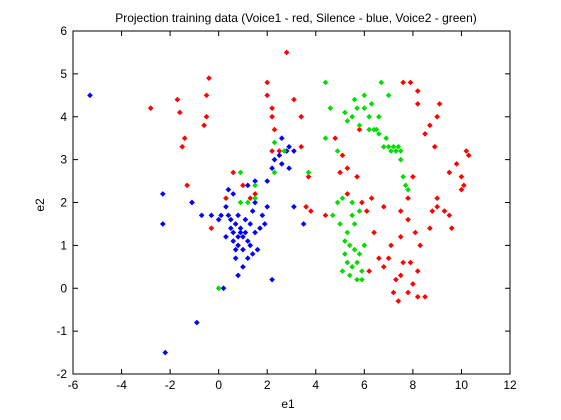  I want to click on x-tick-label: 12, so click(510, 385).